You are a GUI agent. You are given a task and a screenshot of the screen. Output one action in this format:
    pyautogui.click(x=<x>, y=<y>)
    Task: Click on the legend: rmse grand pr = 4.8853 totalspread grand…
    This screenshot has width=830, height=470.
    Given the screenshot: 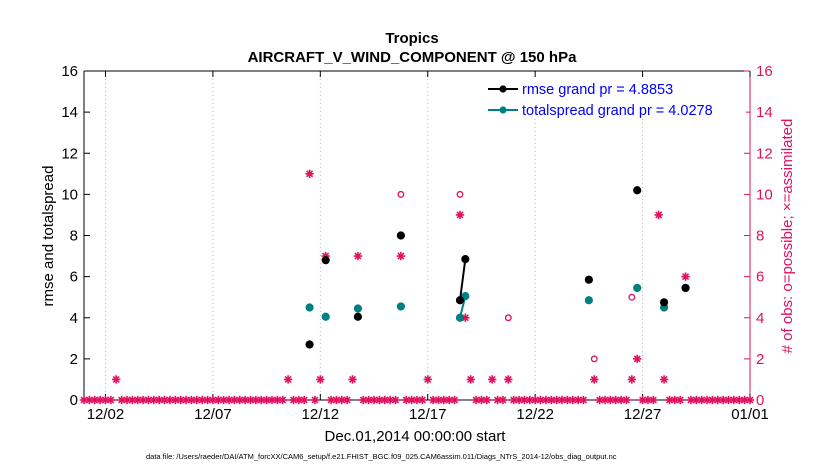 What is the action you would take?
    pyautogui.click(x=615, y=98)
    